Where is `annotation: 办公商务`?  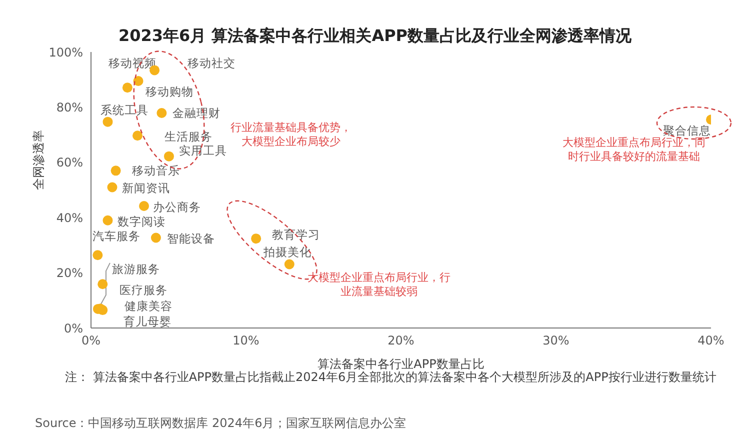
annotation: 办公商务 is located at coordinates (177, 207).